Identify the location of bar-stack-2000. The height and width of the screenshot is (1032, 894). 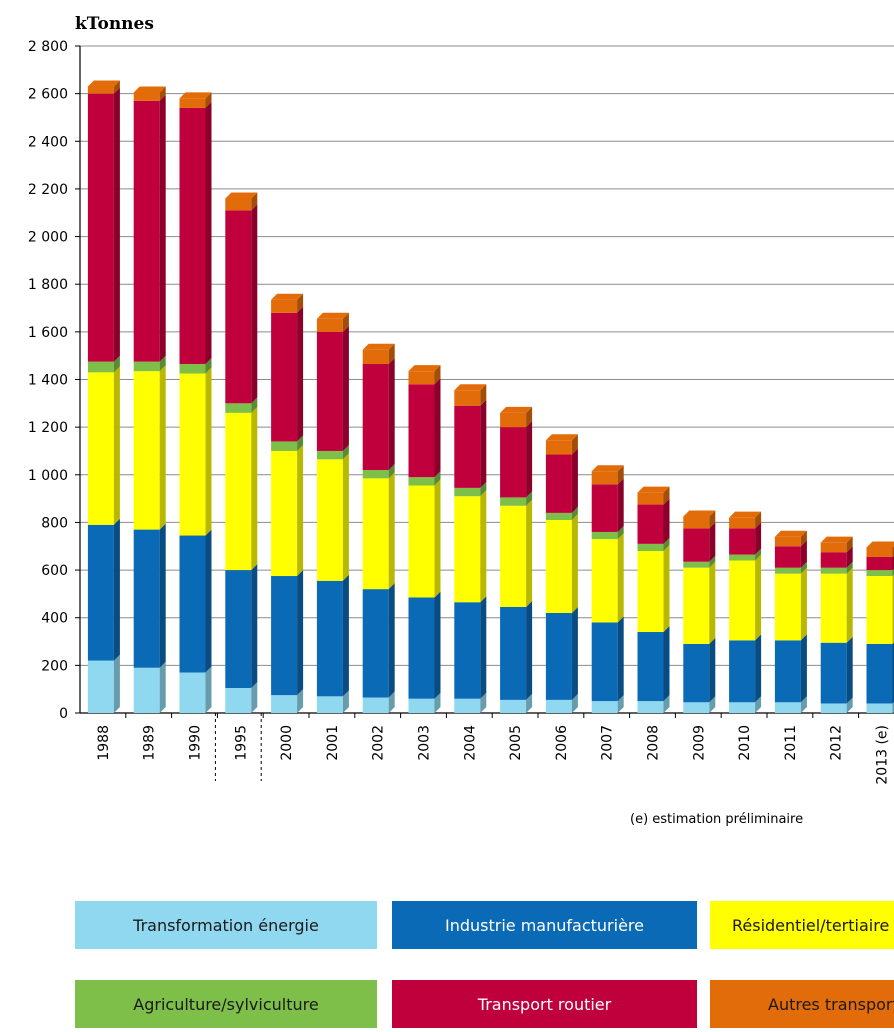
(287, 503).